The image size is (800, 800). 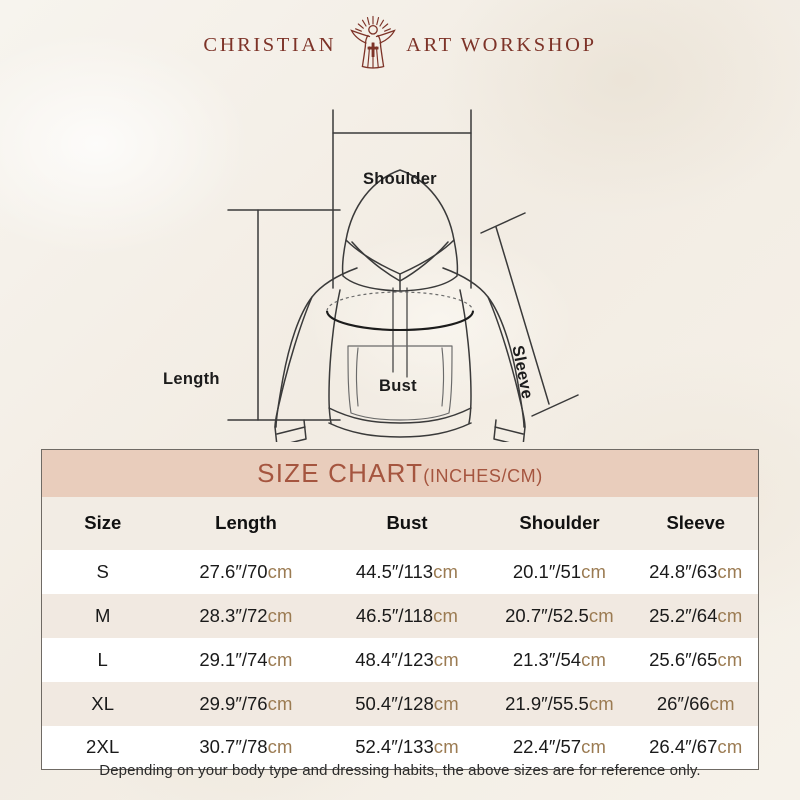 I want to click on cell-bust: 50.4″/128cm, so click(x=407, y=703).